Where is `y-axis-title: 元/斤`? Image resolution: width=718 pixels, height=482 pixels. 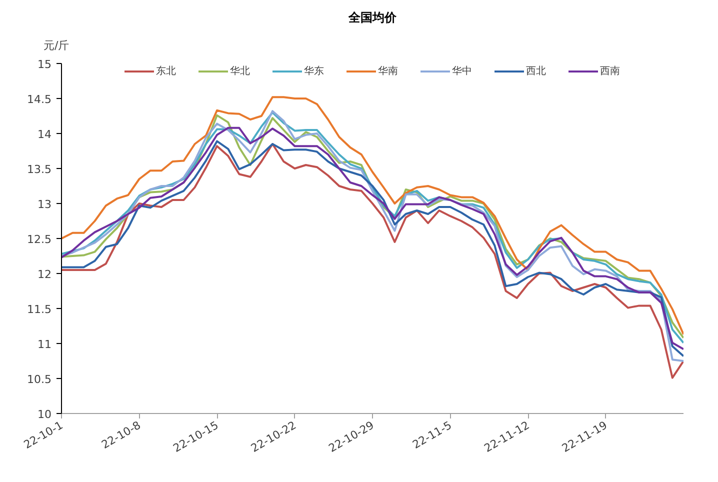
y-axis-title: 元/斤 is located at coordinates (57, 45).